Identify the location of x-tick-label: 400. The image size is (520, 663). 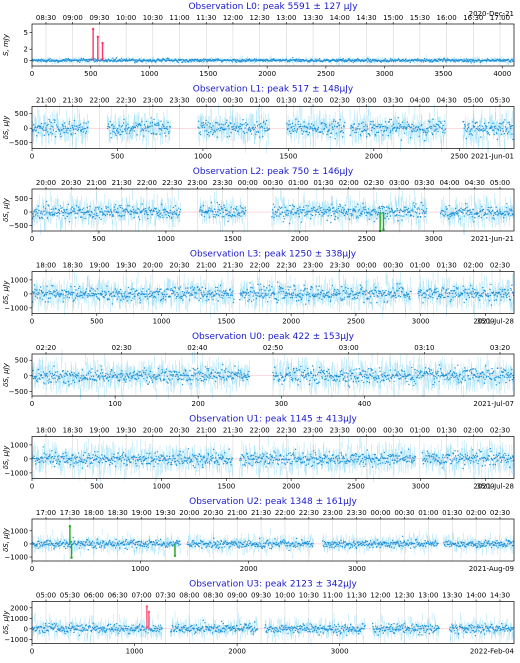
(364, 404).